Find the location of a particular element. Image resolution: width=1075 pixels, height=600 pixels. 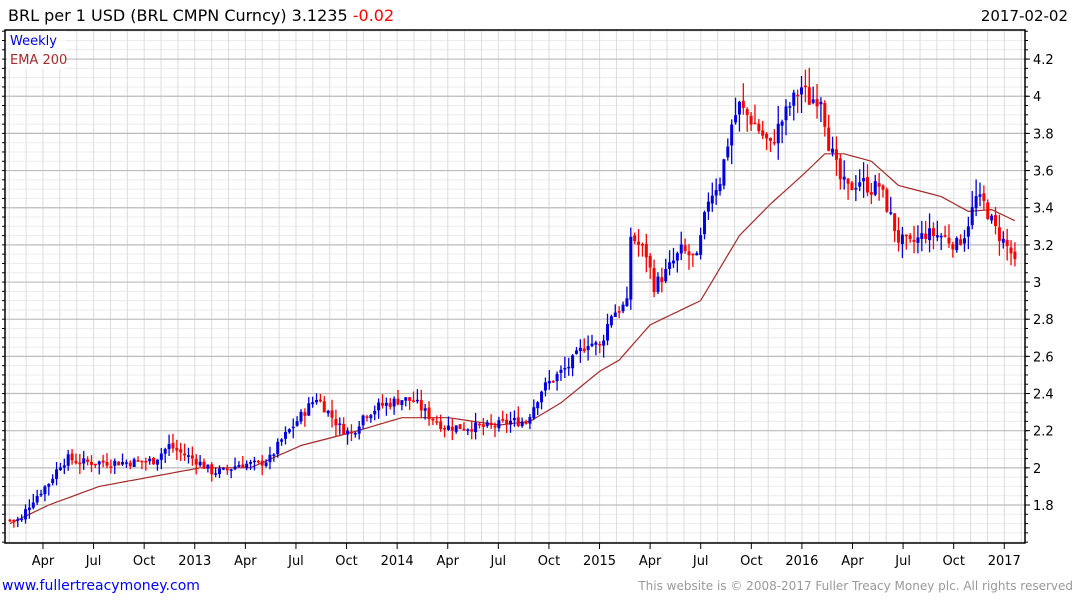

x-tick-label: Jul is located at coordinates (295, 561).